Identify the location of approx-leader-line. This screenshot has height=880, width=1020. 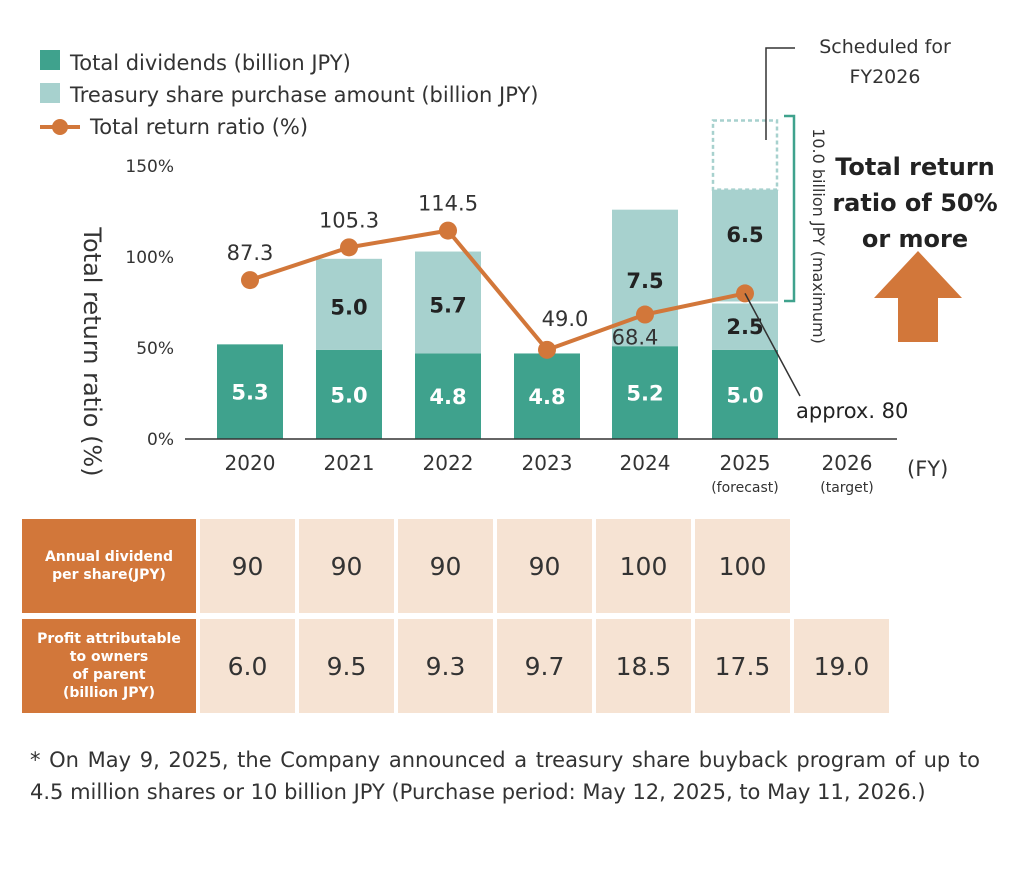
(772, 345).